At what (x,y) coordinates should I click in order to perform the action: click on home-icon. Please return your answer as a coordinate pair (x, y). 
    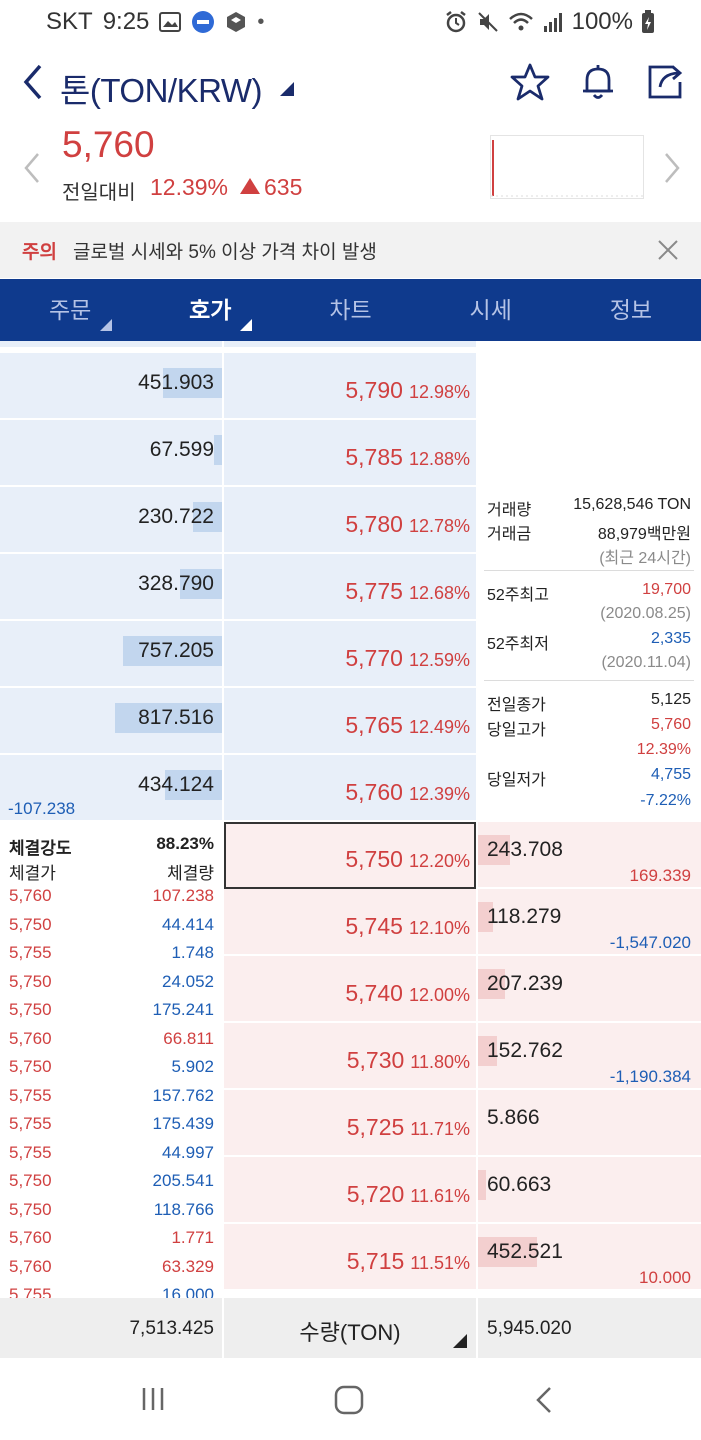
    Looking at the image, I should click on (349, 1400).